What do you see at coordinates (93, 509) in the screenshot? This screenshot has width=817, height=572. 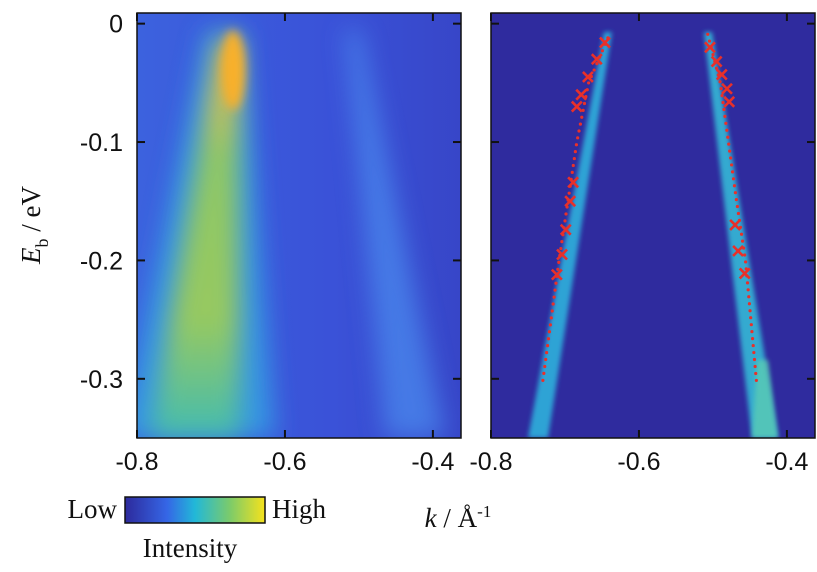 I see `colorbar-low: Low` at bounding box center [93, 509].